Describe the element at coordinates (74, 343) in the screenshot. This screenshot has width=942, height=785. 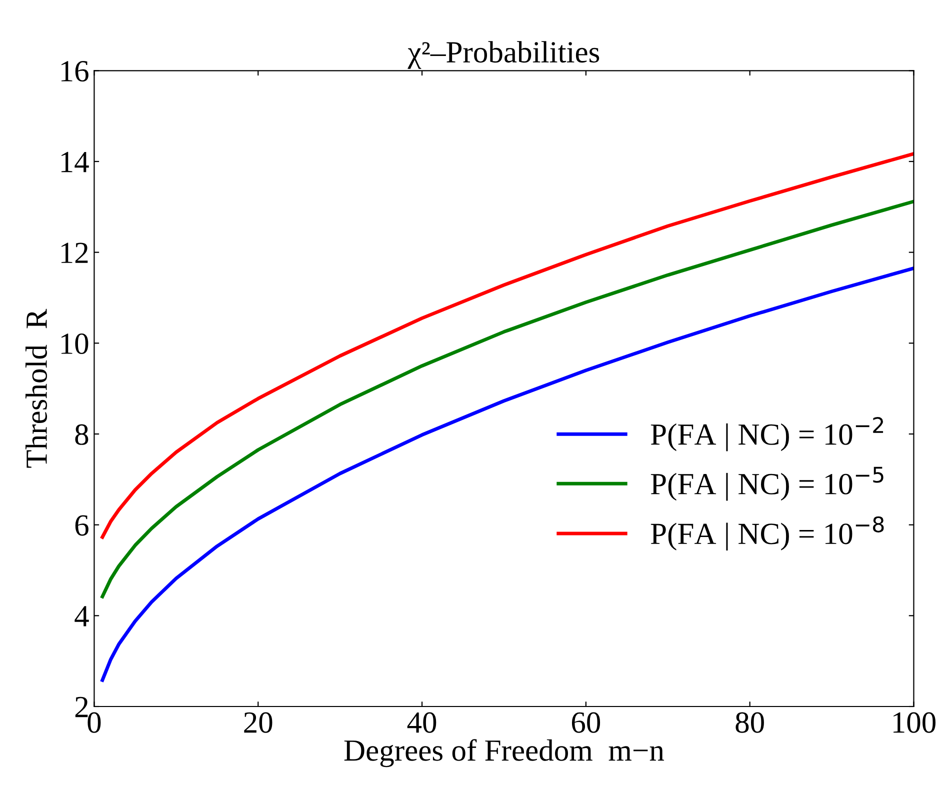
I see `y-tick-label: 10` at that location.